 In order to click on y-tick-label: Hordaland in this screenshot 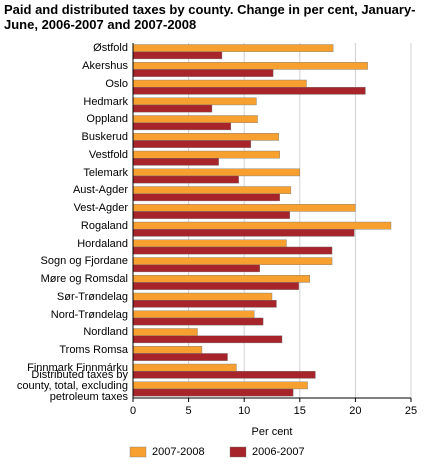, I will do `click(102, 243)`.